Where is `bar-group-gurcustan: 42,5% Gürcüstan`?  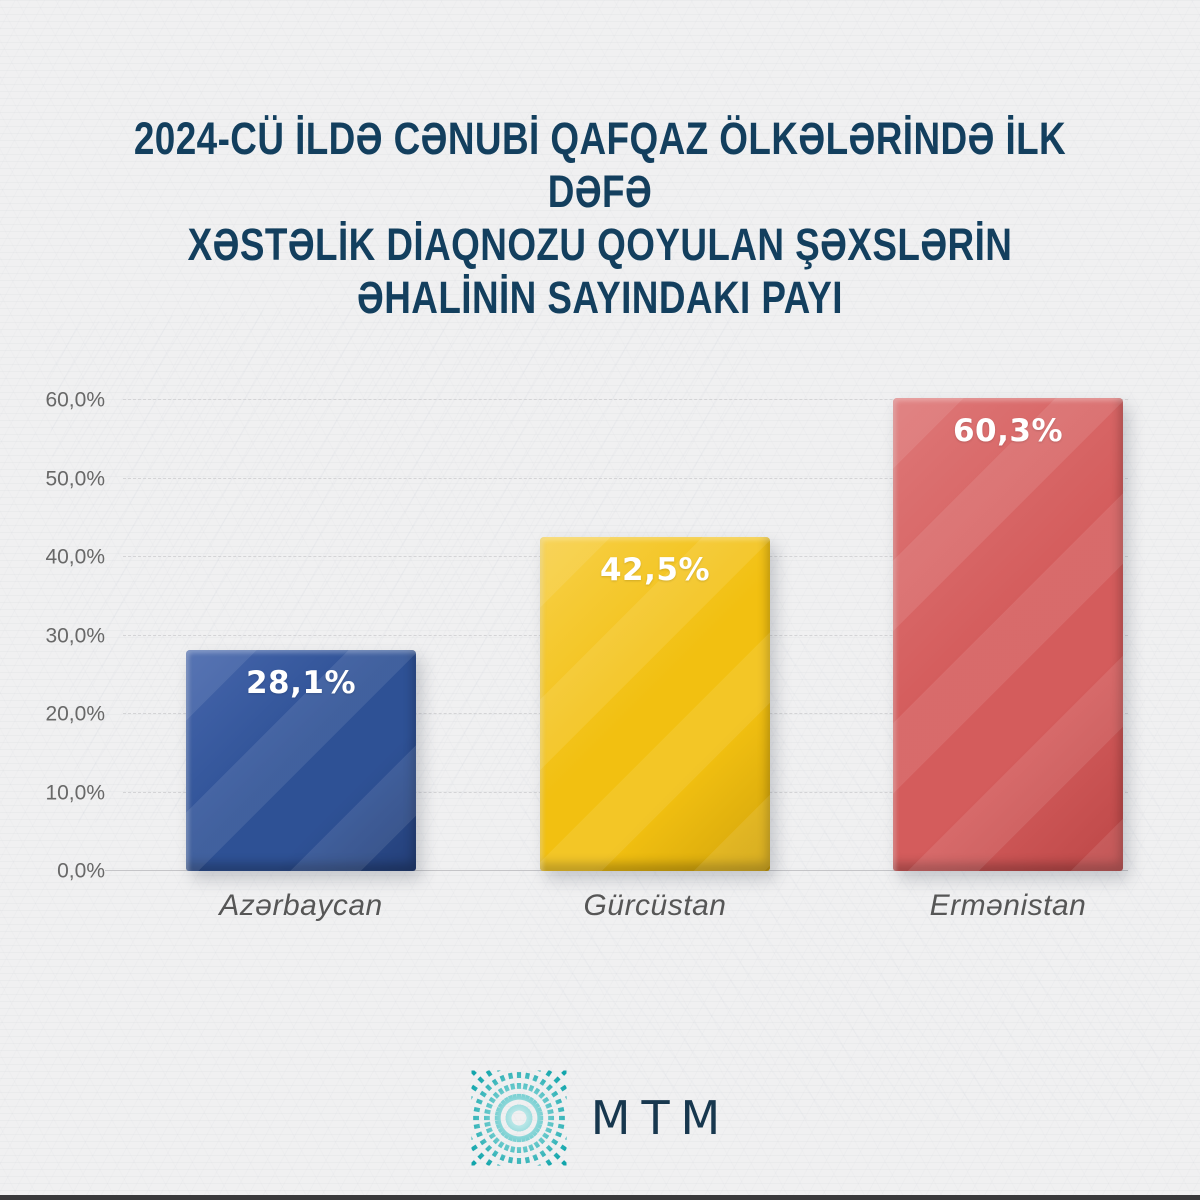 bar-group-gurcustan: 42,5% Gürcüstan is located at coordinates (655, 626).